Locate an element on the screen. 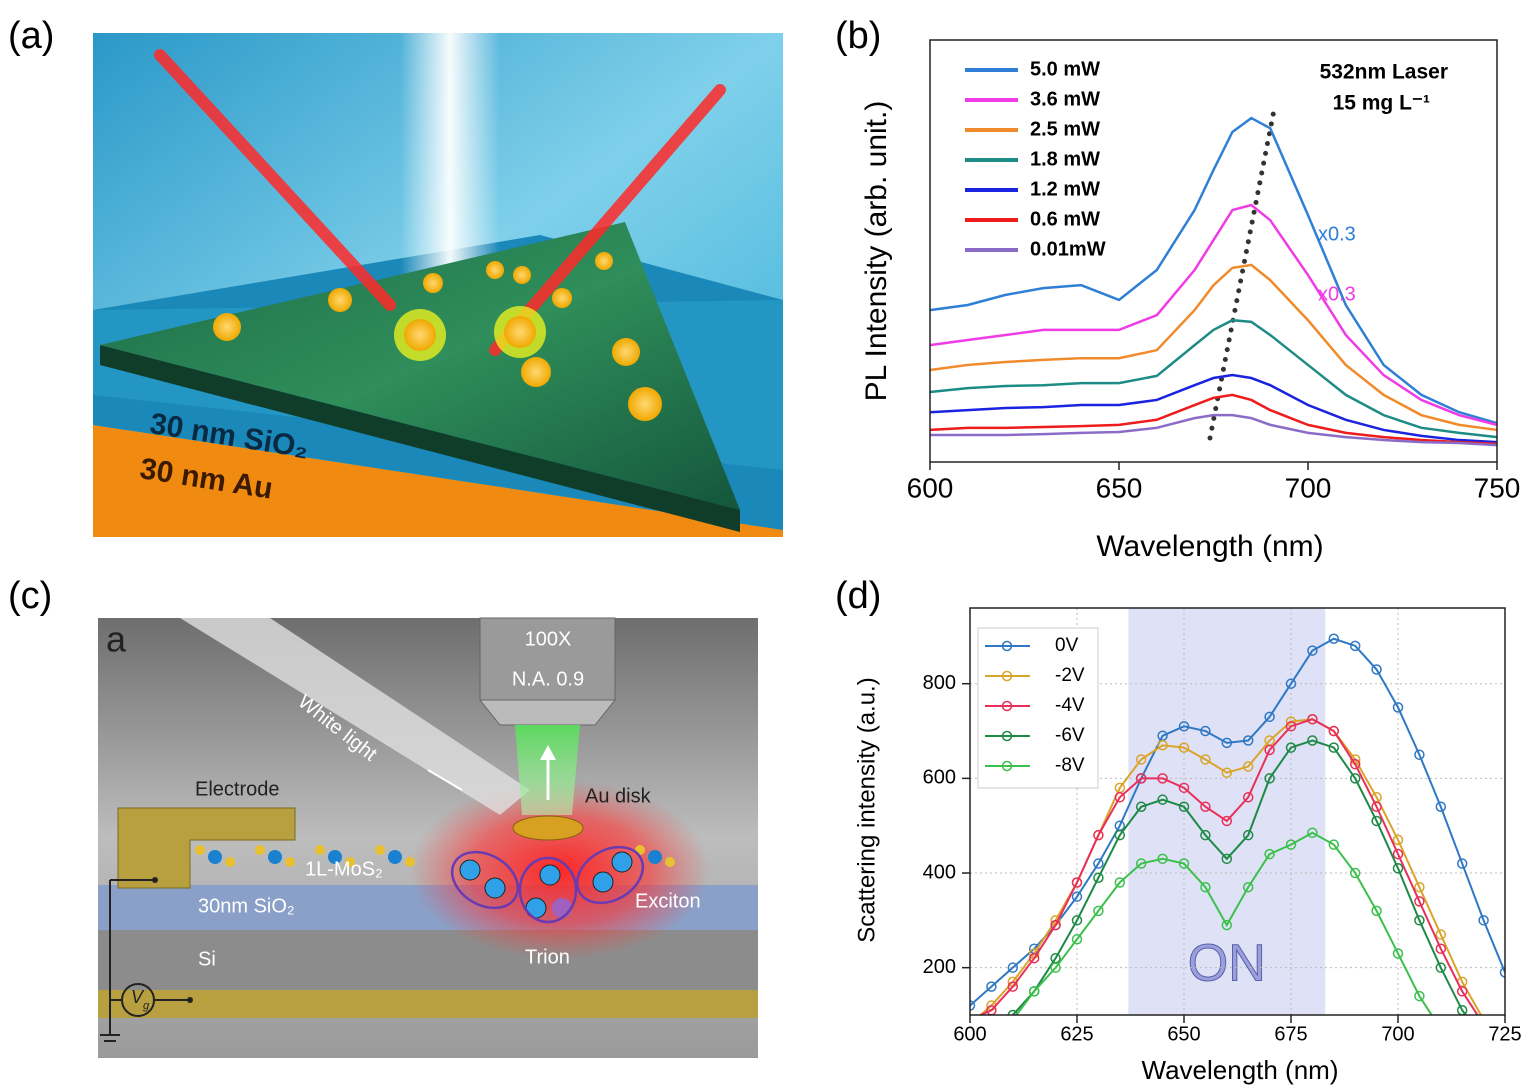  legend-label: 0V is located at coordinates (1067, 645).